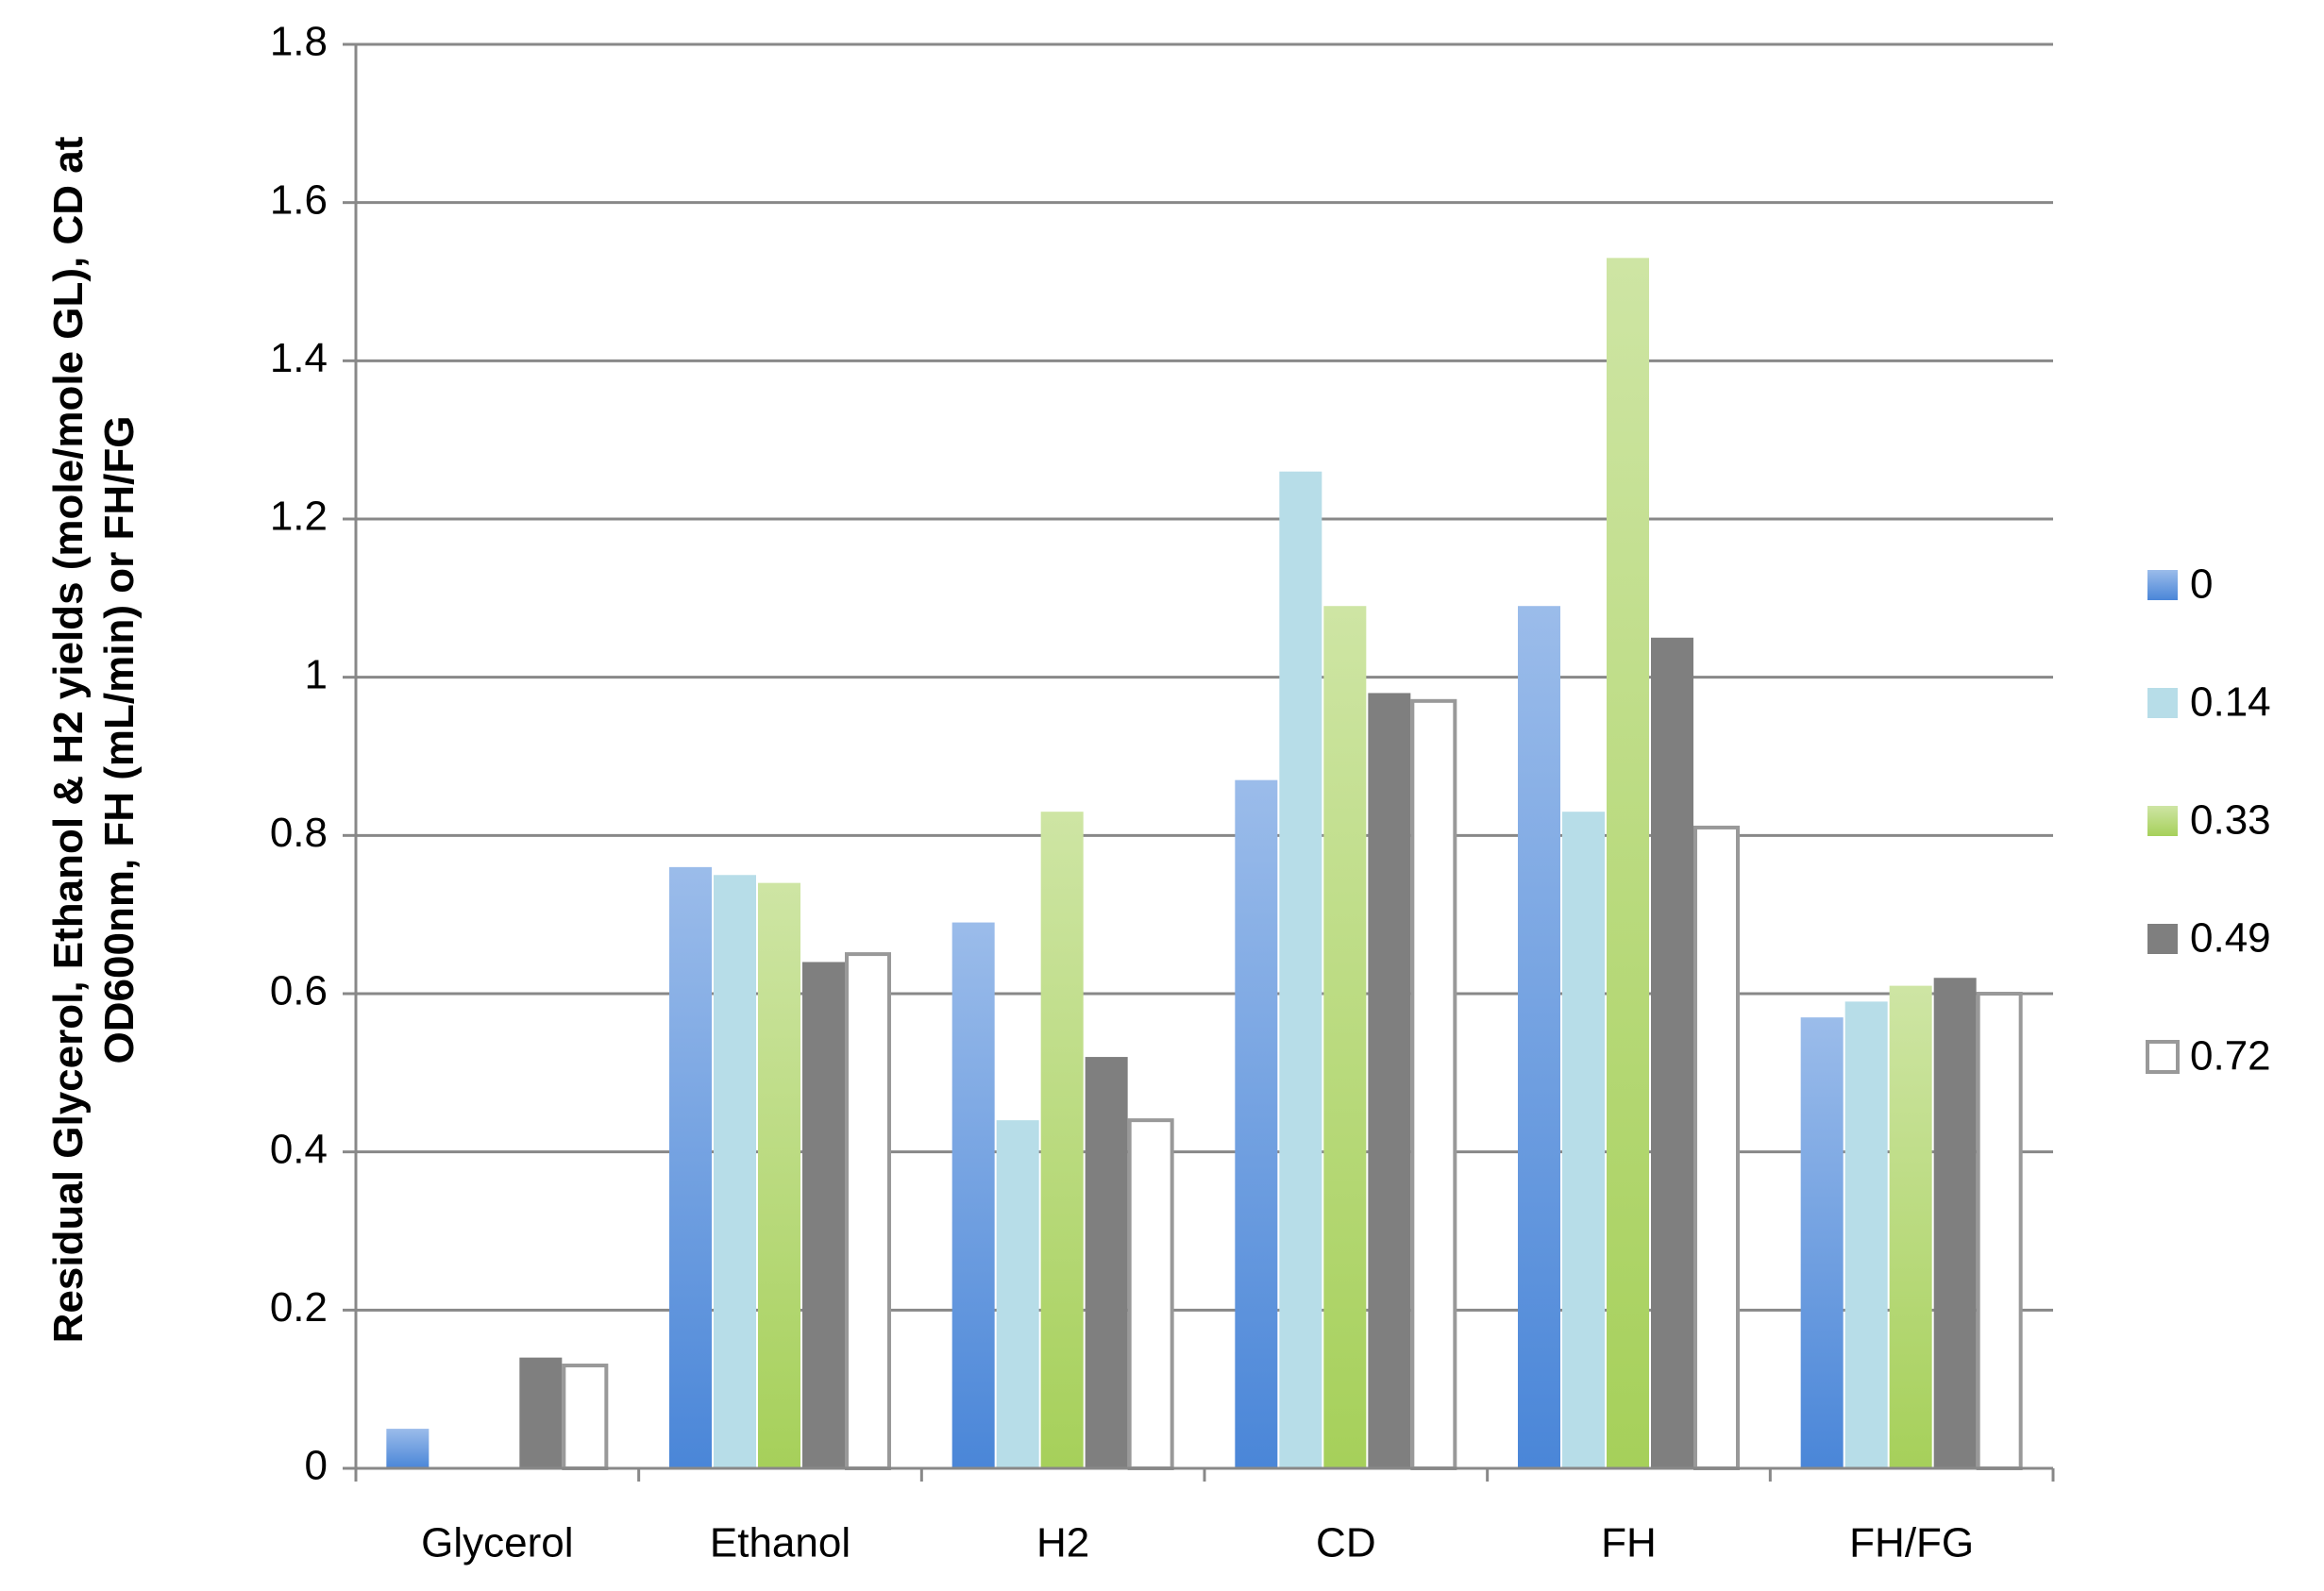 This screenshot has width=2324, height=1591. I want to click on y-tick-label: 1.4, so click(299, 358).